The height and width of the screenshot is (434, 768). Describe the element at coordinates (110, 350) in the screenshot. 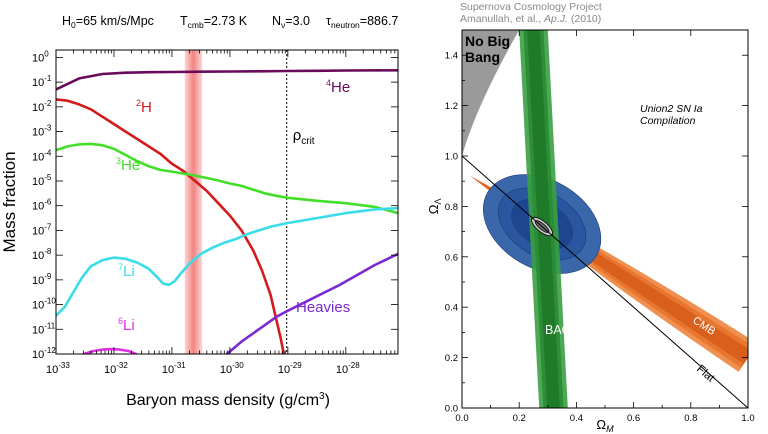

I see `series-6Li-line` at that location.